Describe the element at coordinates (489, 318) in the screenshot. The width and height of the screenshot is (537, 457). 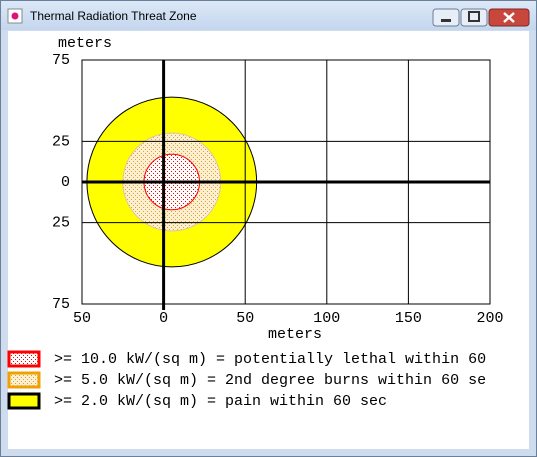
I see `x-tick-label: 200` at that location.